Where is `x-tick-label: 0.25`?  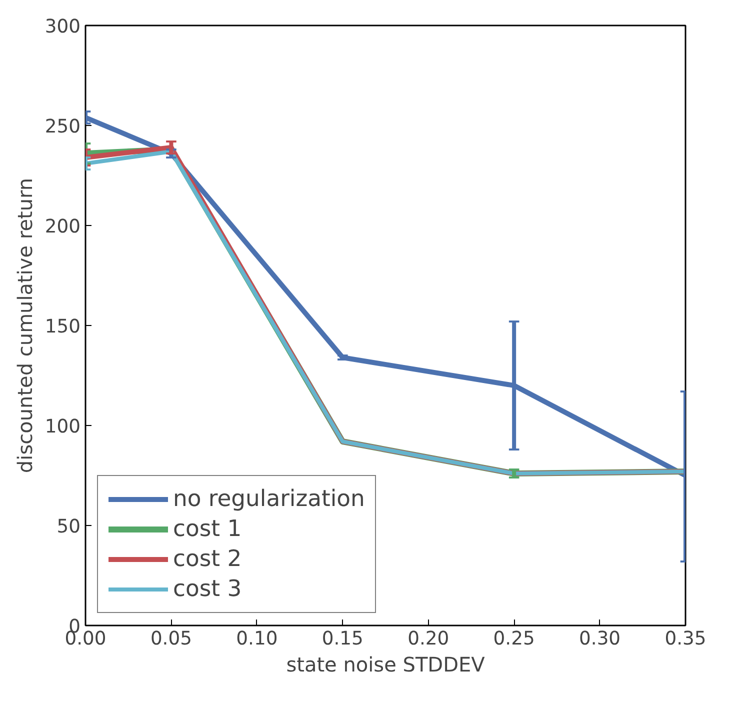
x-tick-label: 0.25 is located at coordinates (514, 639).